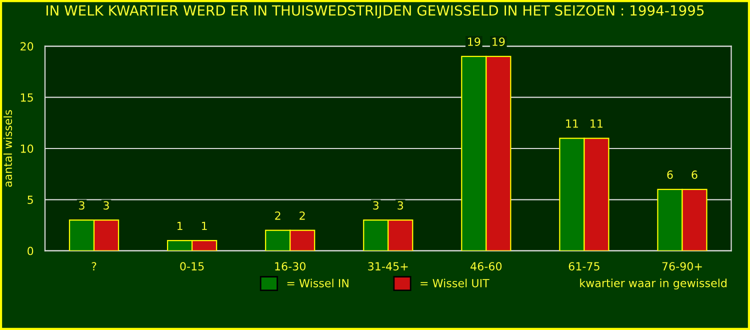 This screenshot has width=750, height=330. Describe the element at coordinates (584, 266) in the screenshot. I see `x-tick-label: 61-75` at that location.